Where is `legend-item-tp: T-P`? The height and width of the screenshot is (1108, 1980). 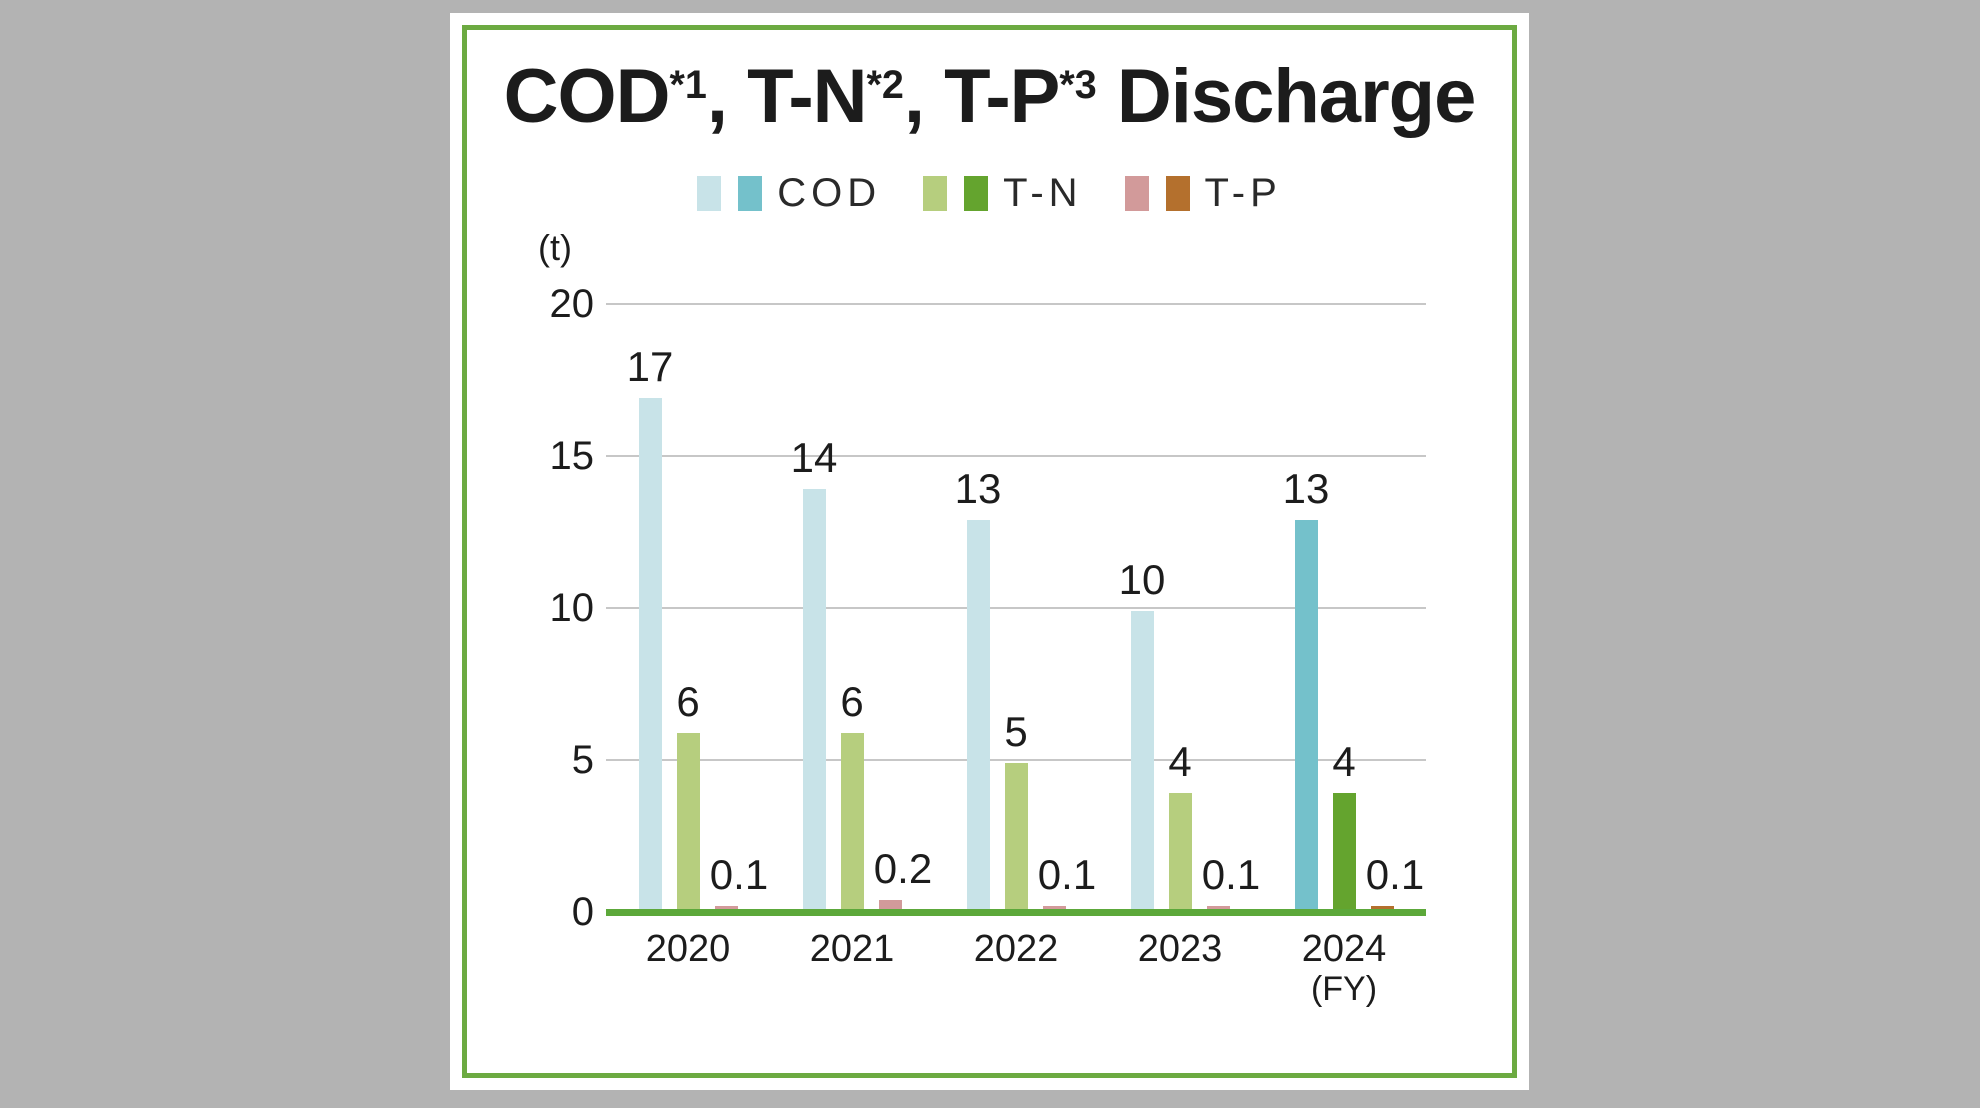 legend-item-tp: T-P is located at coordinates (1203, 193).